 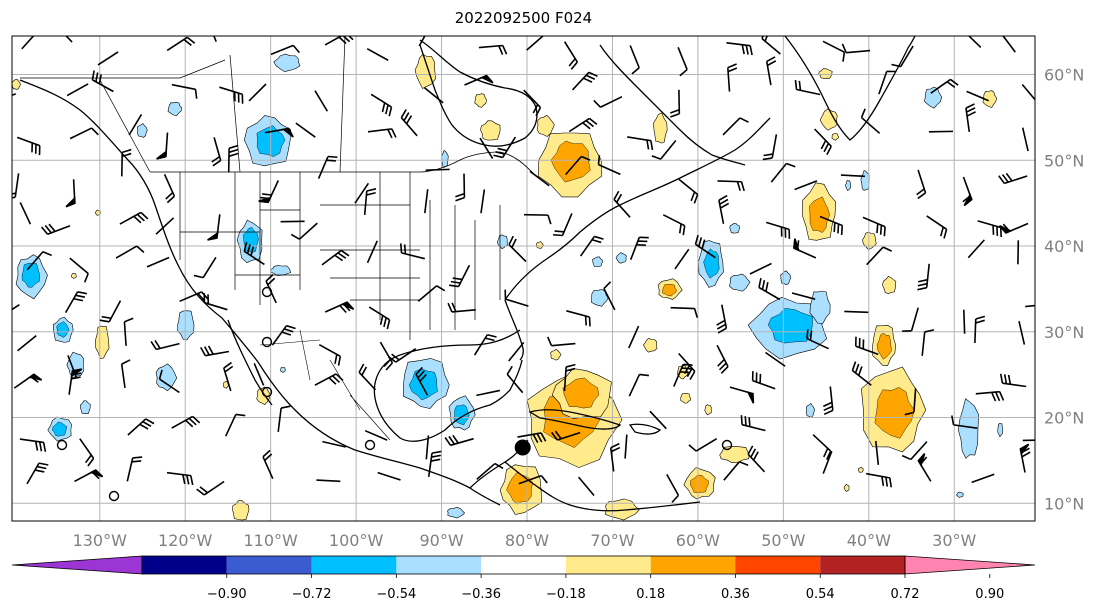 I want to click on colorbar-tick-label: −0.90, so click(x=227, y=594).